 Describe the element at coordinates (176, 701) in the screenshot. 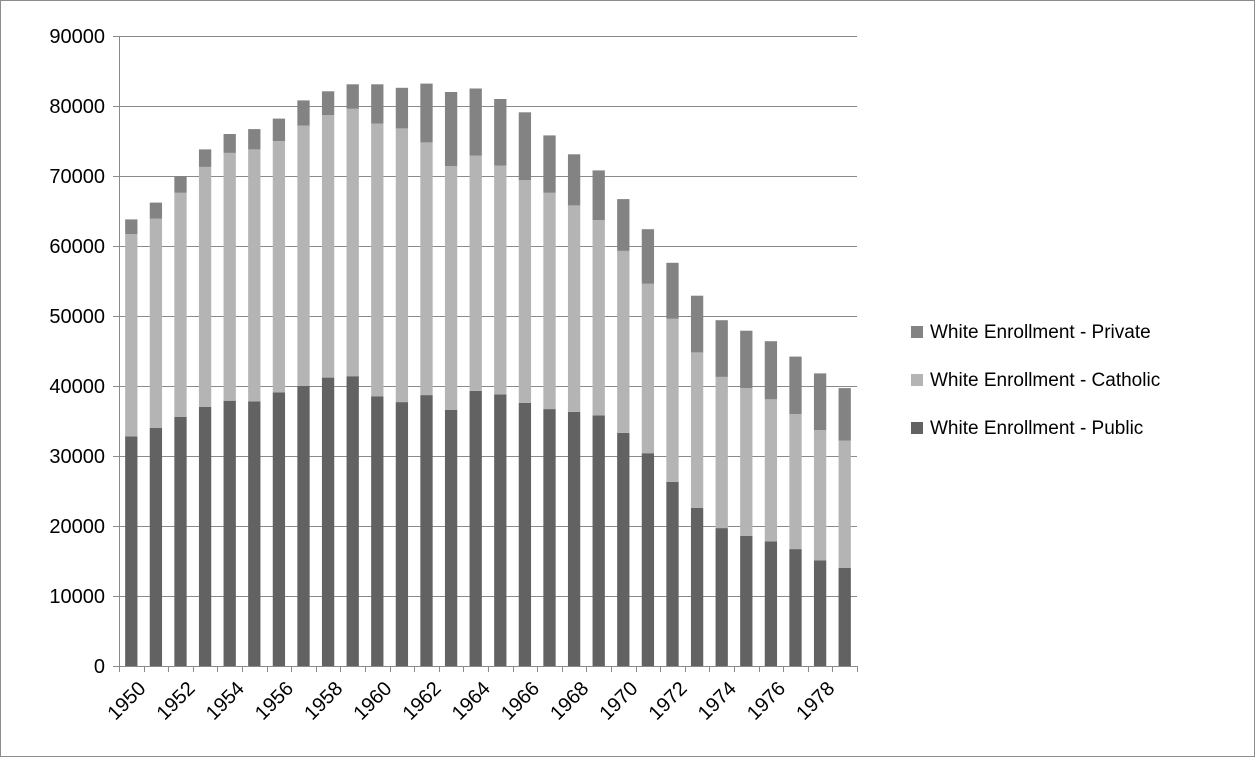

I see `x-tick-label-1952: 1952` at that location.